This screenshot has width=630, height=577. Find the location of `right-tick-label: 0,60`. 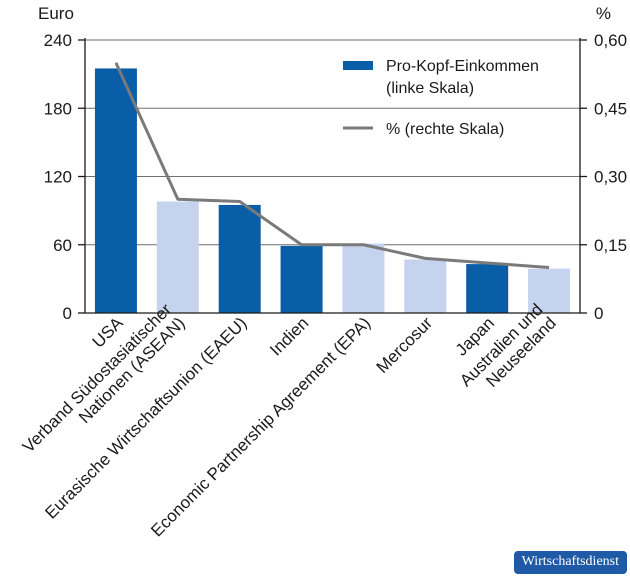

right-tick-label: 0,60 is located at coordinates (610, 40).